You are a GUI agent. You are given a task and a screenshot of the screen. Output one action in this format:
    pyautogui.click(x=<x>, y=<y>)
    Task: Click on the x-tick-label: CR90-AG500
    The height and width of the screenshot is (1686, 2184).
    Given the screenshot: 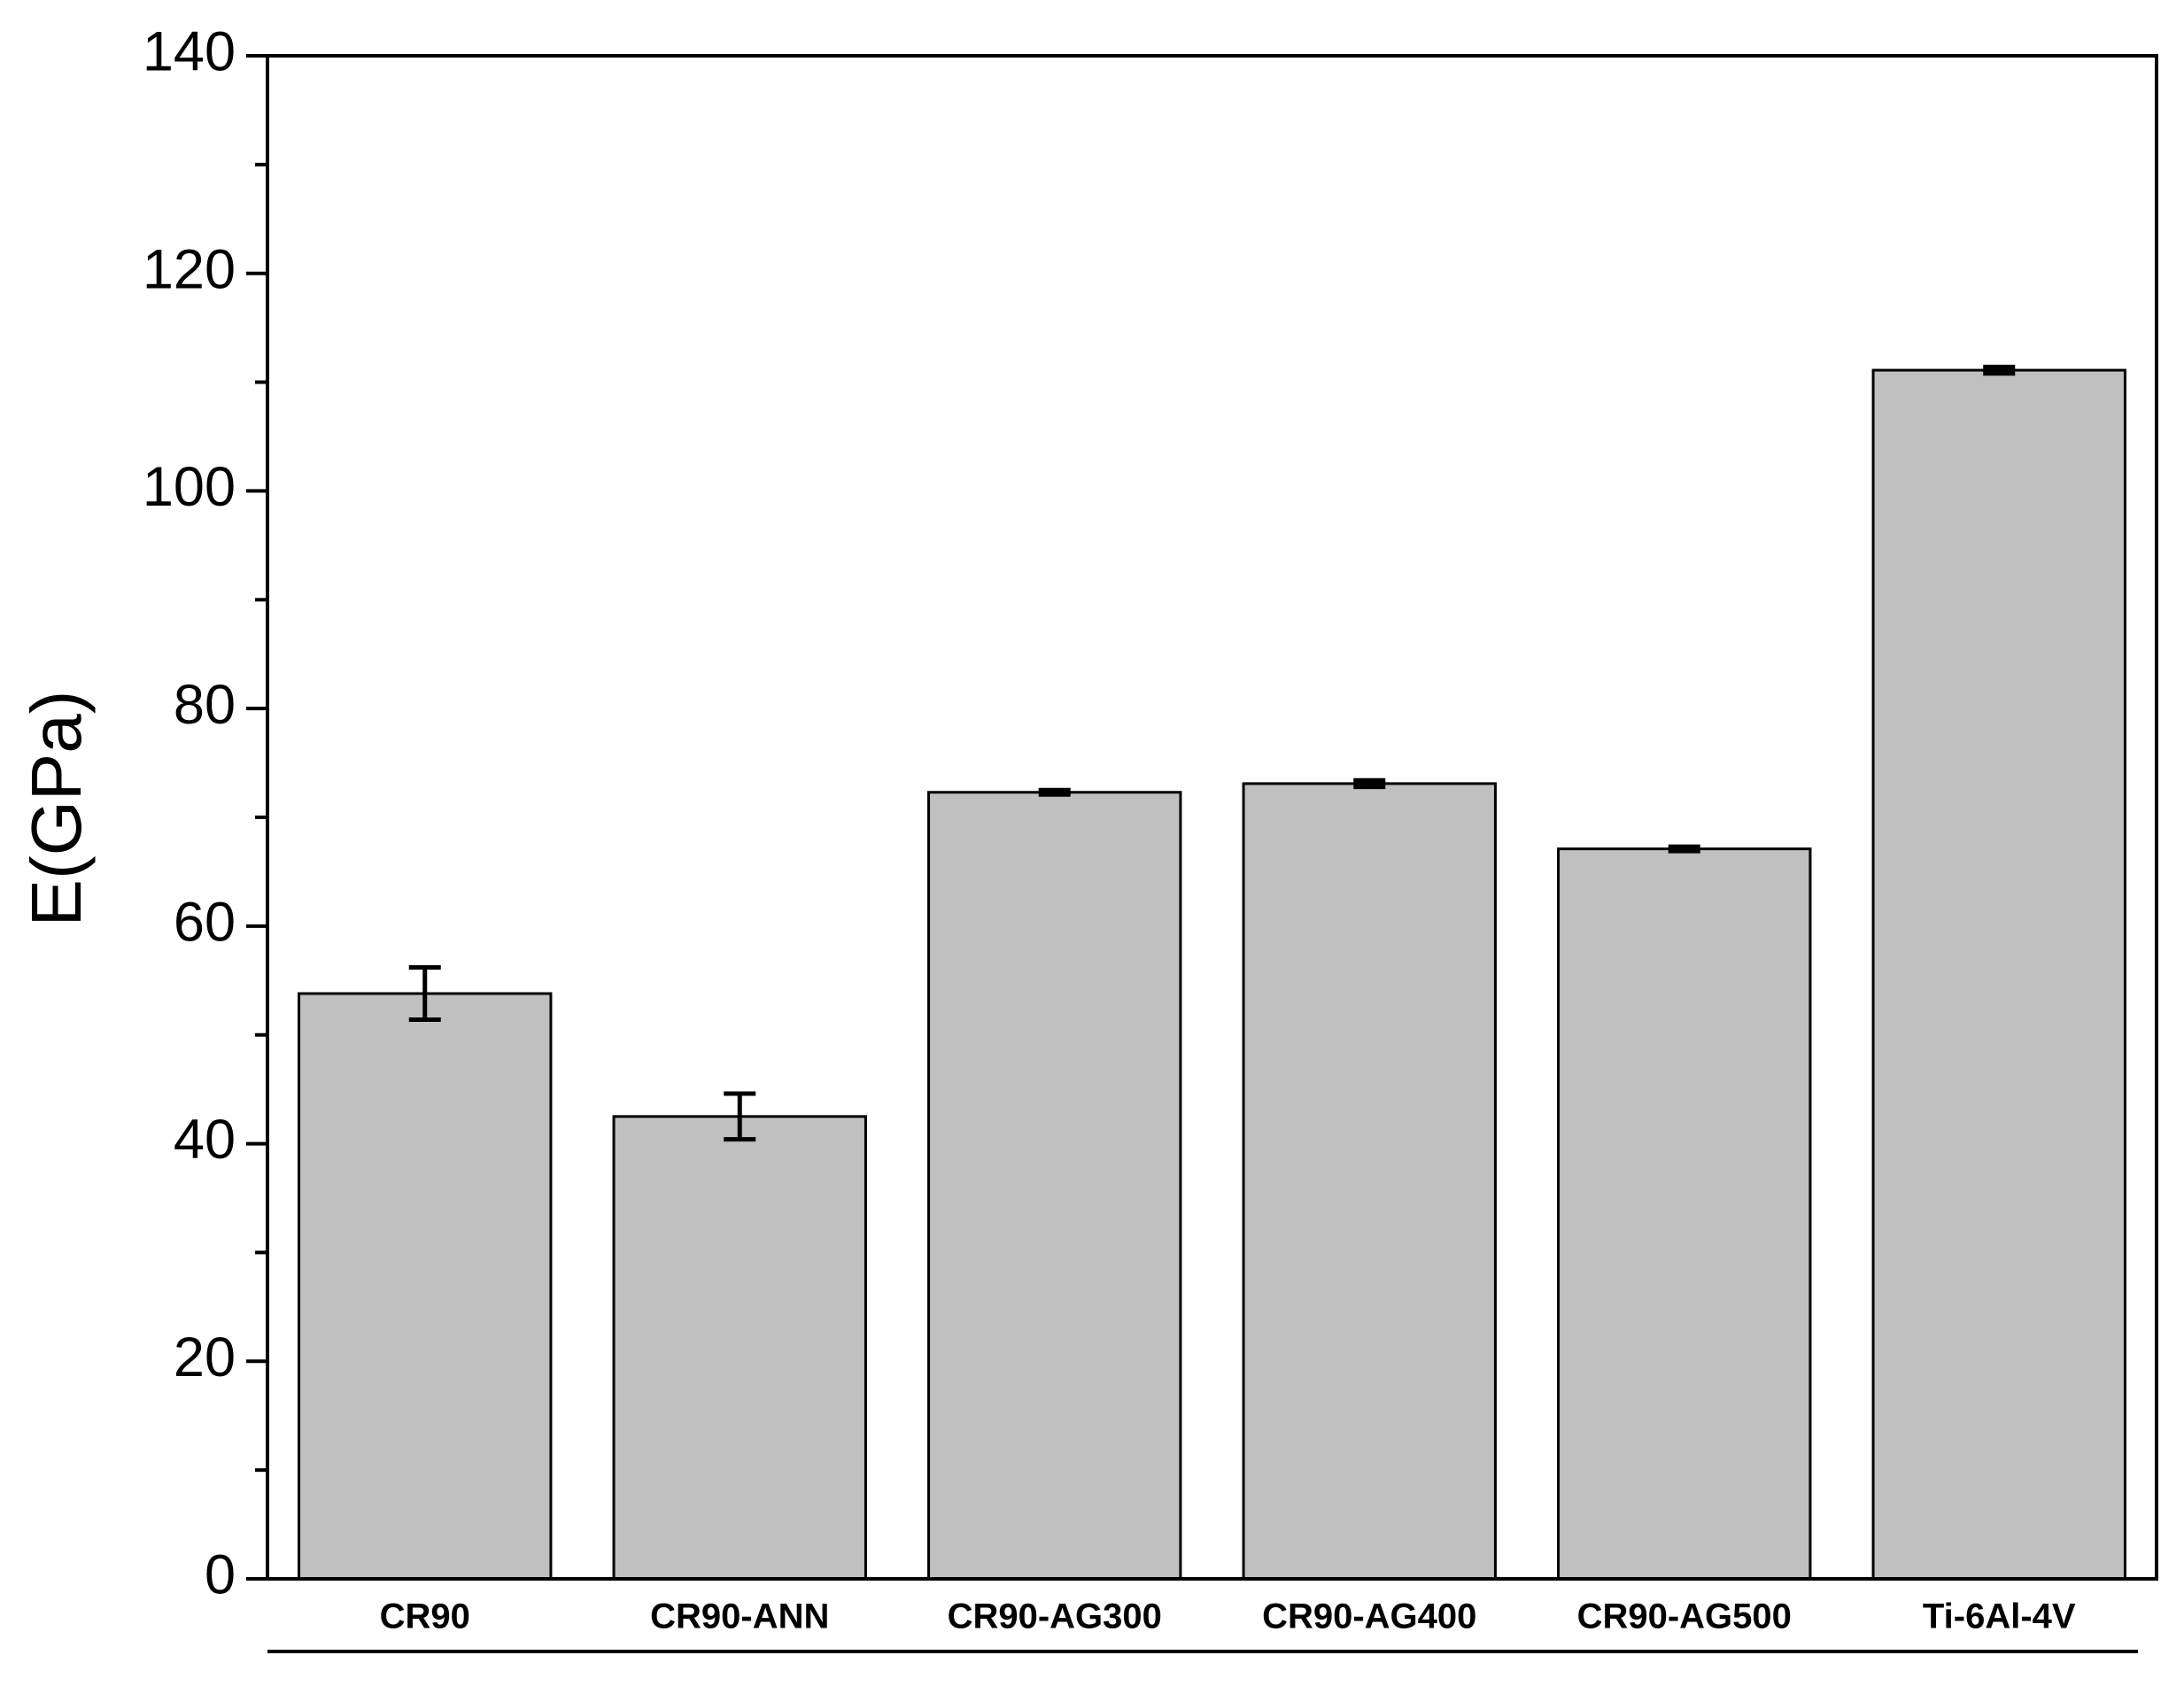 What is the action you would take?
    pyautogui.click(x=1684, y=1616)
    